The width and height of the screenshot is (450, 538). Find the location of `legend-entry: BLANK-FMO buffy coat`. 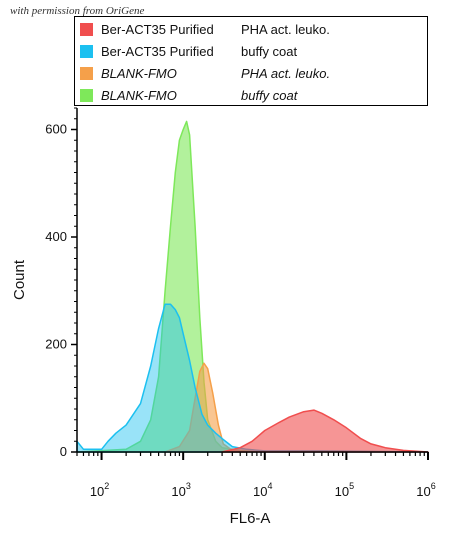

legend-entry: BLANK-FMO buffy coat is located at coordinates (251, 96).